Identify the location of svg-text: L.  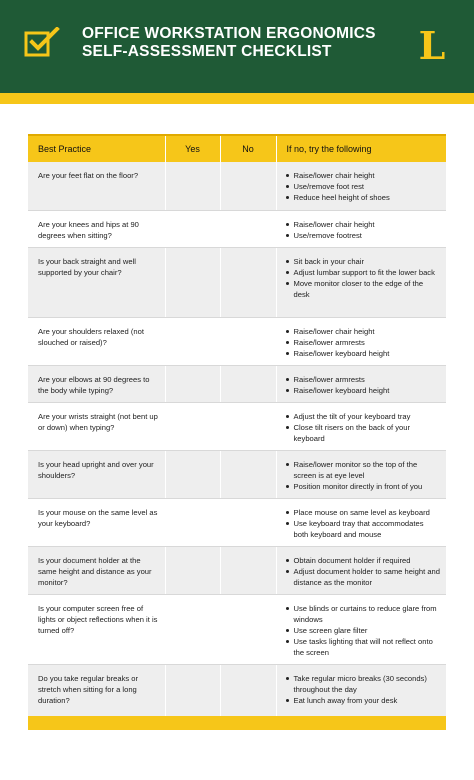
(432, 45).